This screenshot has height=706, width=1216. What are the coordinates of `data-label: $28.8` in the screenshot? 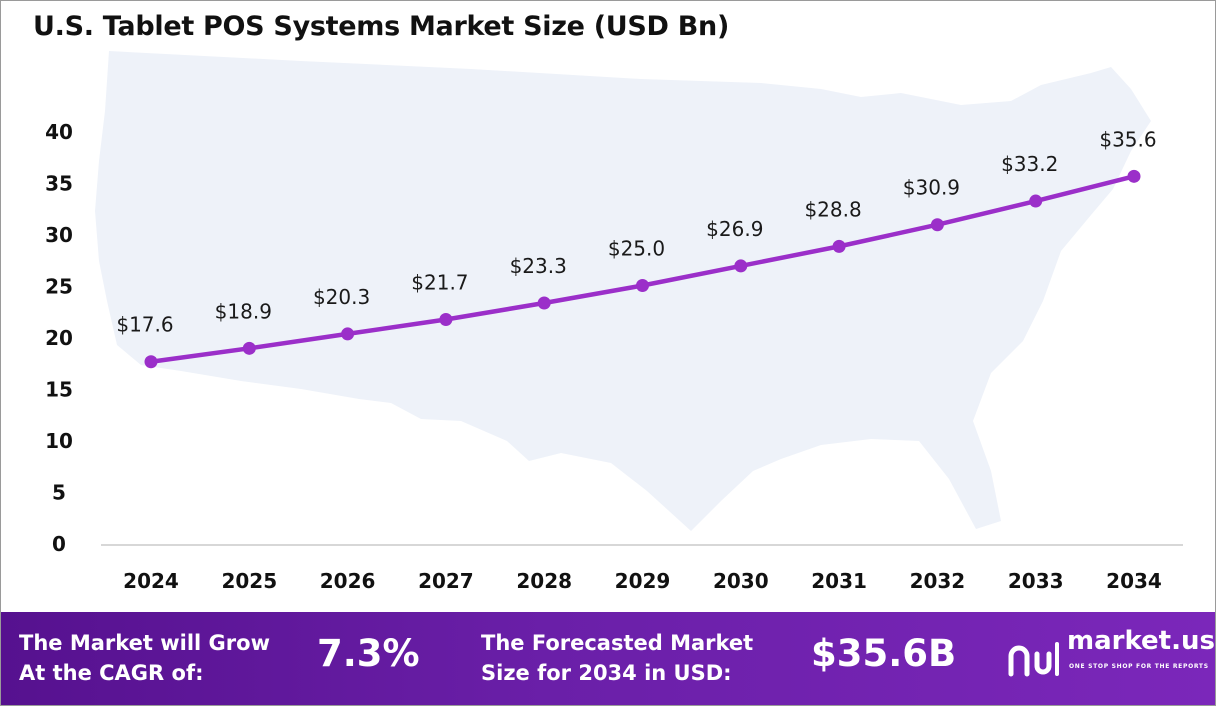 It's located at (832, 209).